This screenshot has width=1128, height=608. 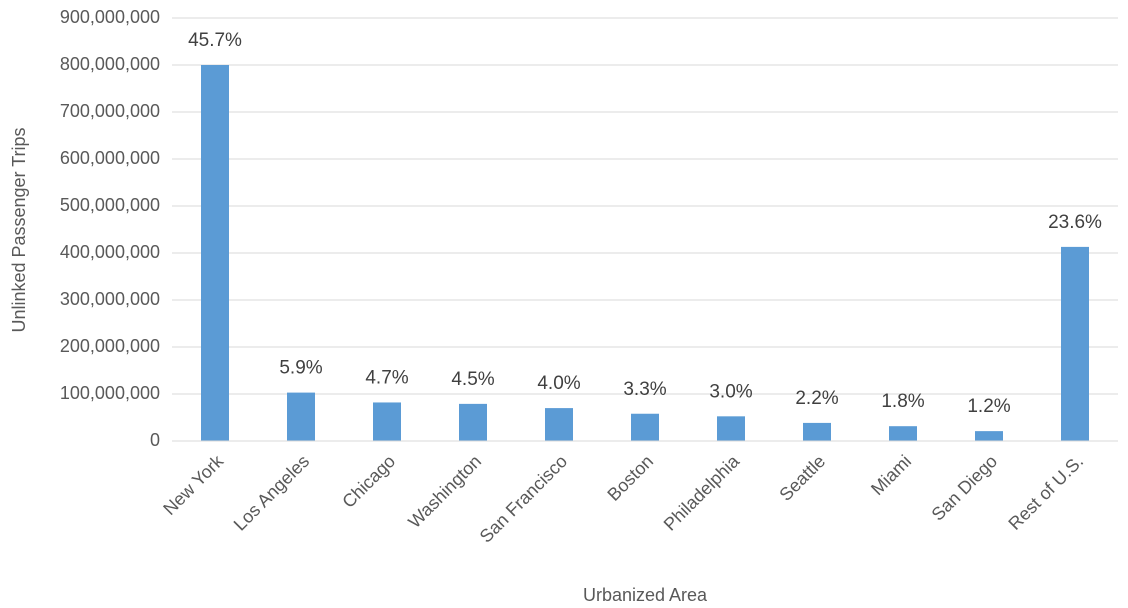 I want to click on y-tick-label: 600,000,000, so click(x=110, y=158).